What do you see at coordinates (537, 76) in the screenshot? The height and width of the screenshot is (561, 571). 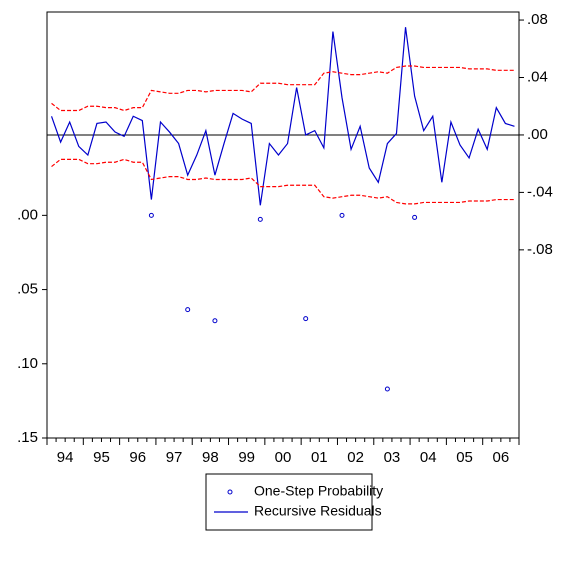 I see `y2-tick-label: .04` at bounding box center [537, 76].